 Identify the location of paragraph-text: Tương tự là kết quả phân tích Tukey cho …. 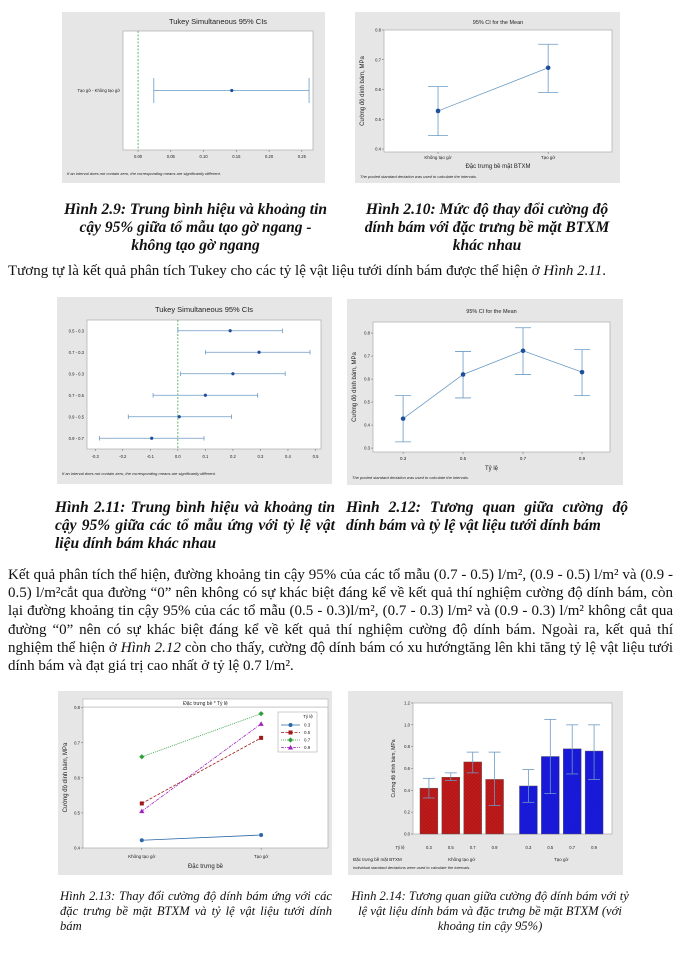
(276, 271).